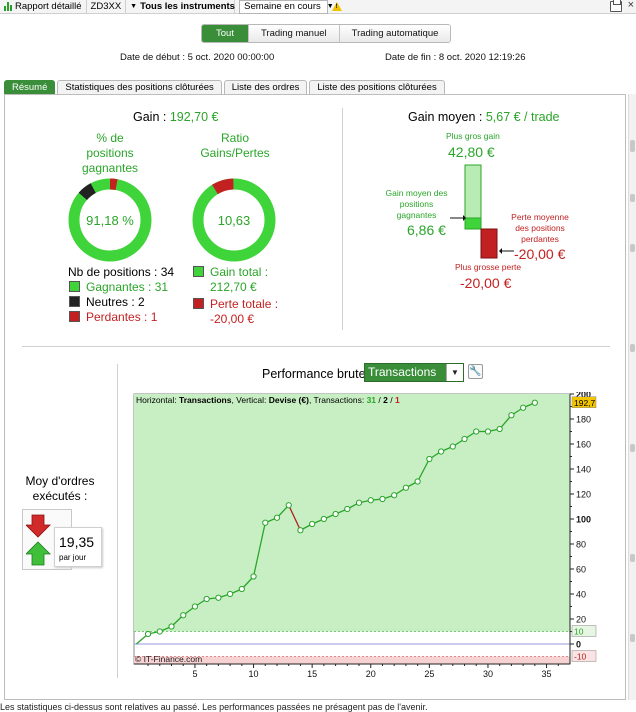 The width and height of the screenshot is (636, 712). Describe the element at coordinates (233, 287) in the screenshot. I see `gain-total-value: 212,70 €` at that location.